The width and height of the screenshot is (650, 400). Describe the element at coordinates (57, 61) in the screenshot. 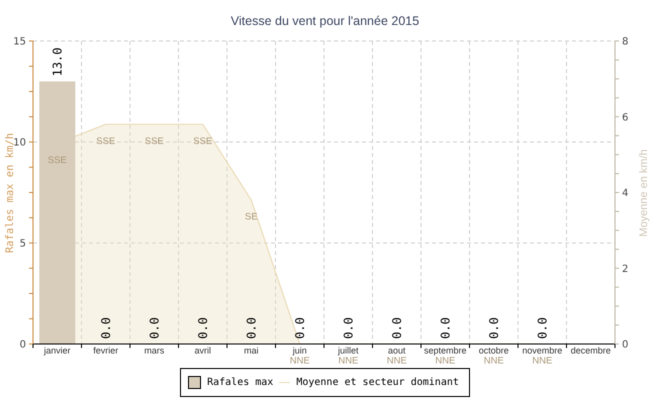

I see `data-label: 13.0` at that location.